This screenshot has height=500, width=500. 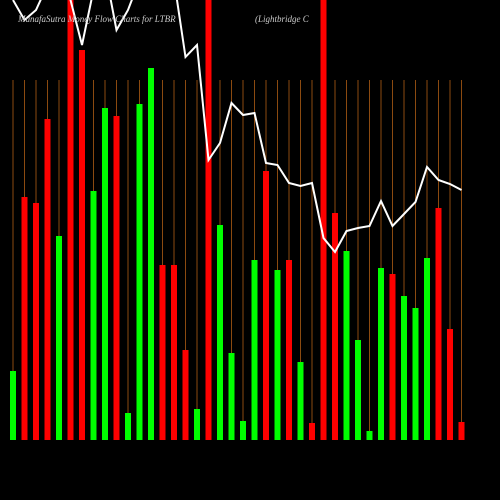 What do you see at coordinates (96, 19) in the screenshot?
I see `chart-title: MunafaSutra Money Flow Charts for LTBR` at bounding box center [96, 19].